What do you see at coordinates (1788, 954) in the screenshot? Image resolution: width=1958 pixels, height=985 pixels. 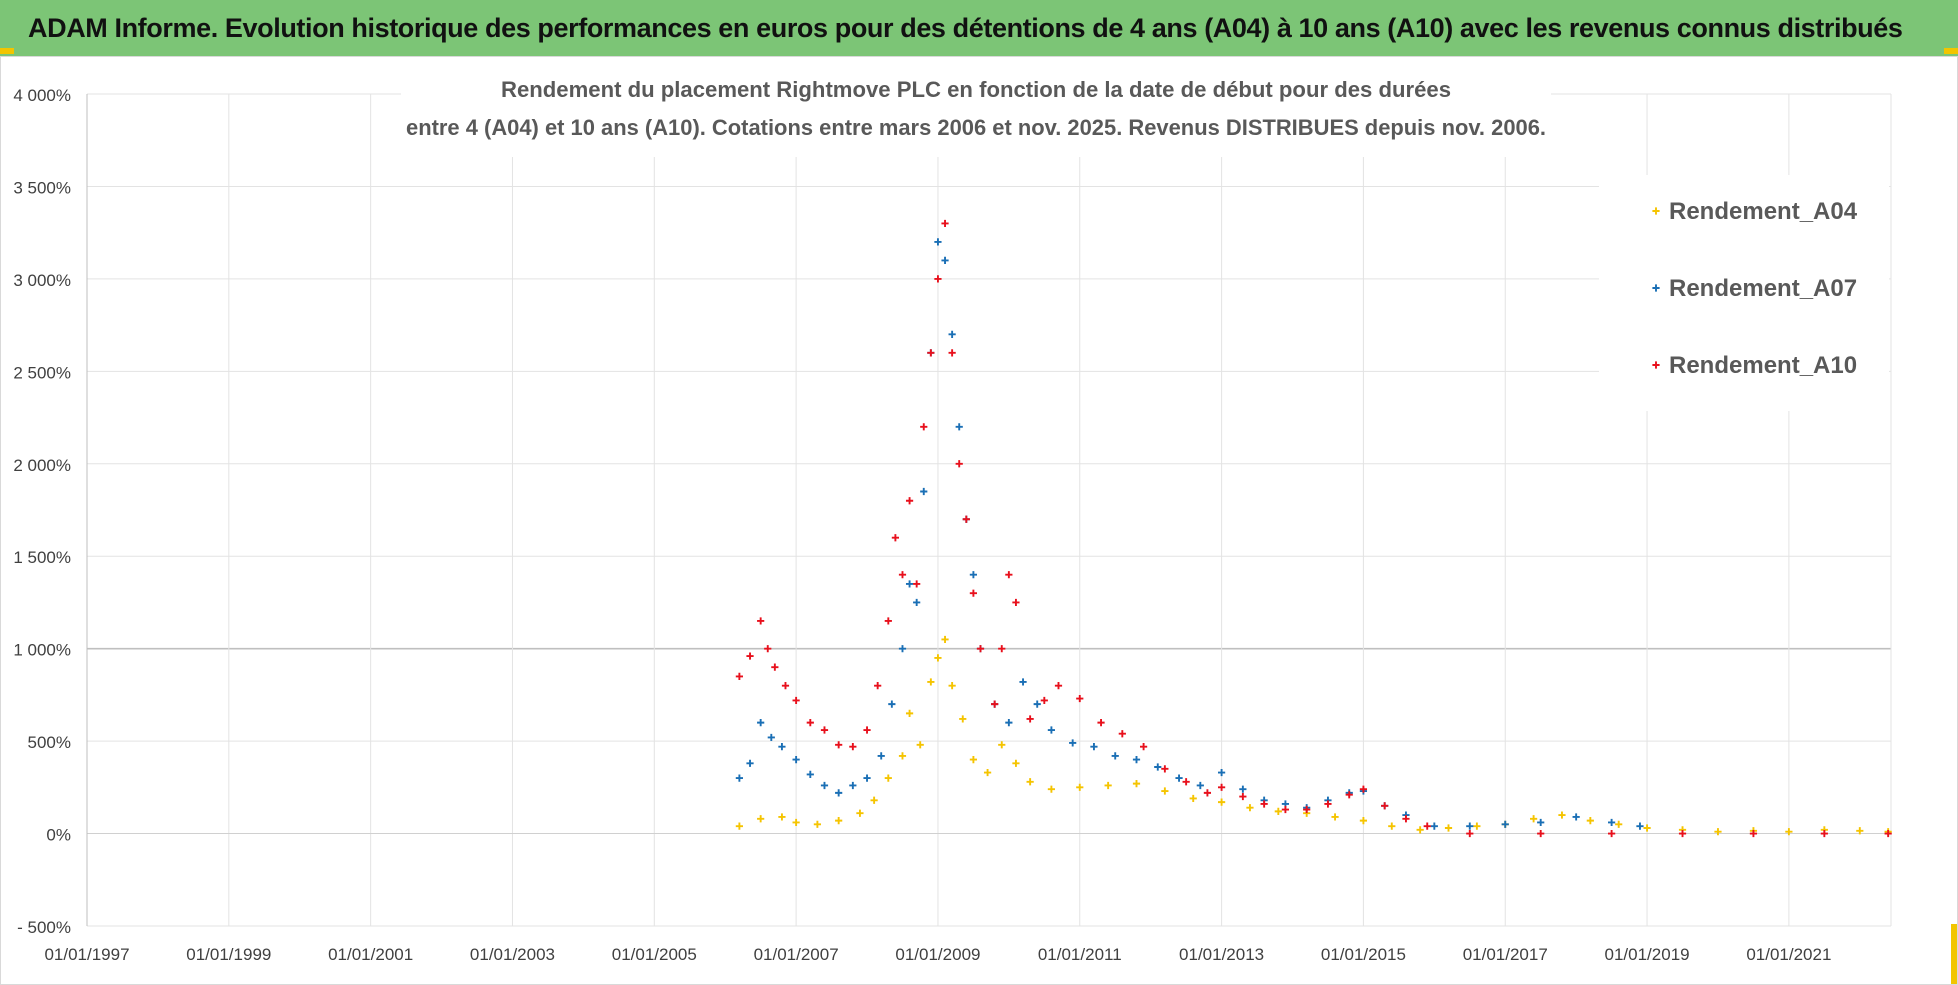 I see `x-tick-label: 01/01/2021` at bounding box center [1788, 954].